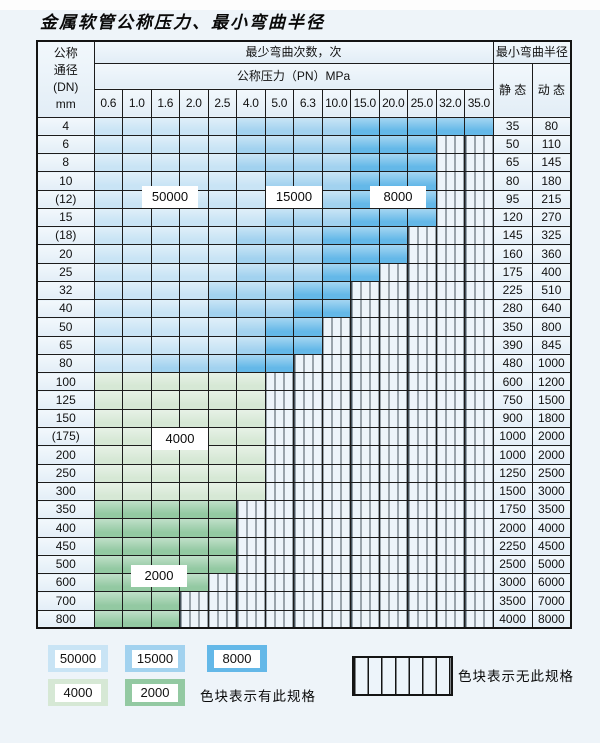 This screenshot has height=743, width=600. What do you see at coordinates (65, 272) in the screenshot?
I see `dn-value-cell: 25` at bounding box center [65, 272].